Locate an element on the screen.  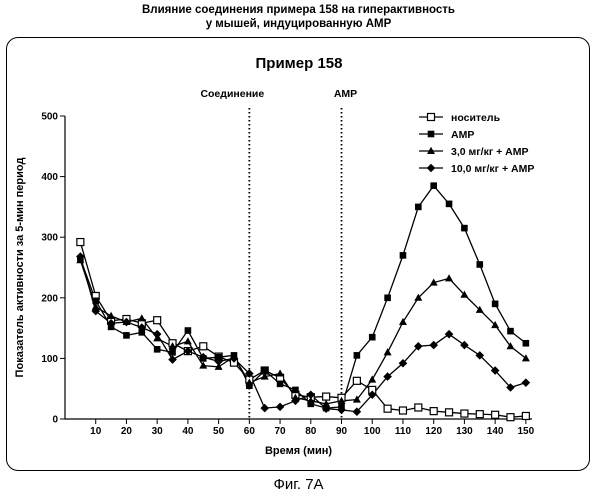
x-axis-label: Время (мин) is located at coordinates (298, 451).